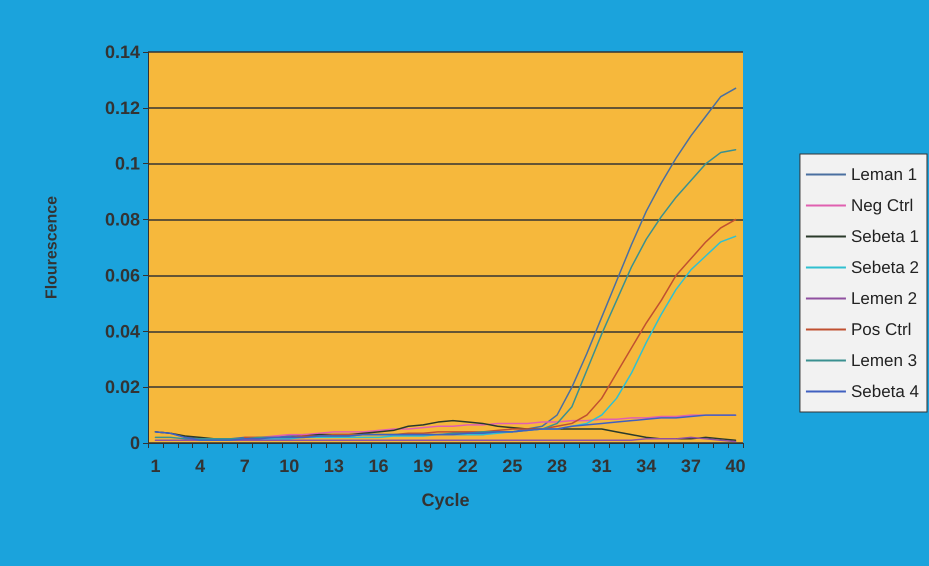 Image resolution: width=929 pixels, height=566 pixels. What do you see at coordinates (378, 466) in the screenshot?
I see `x-tick-label: 16` at bounding box center [378, 466].